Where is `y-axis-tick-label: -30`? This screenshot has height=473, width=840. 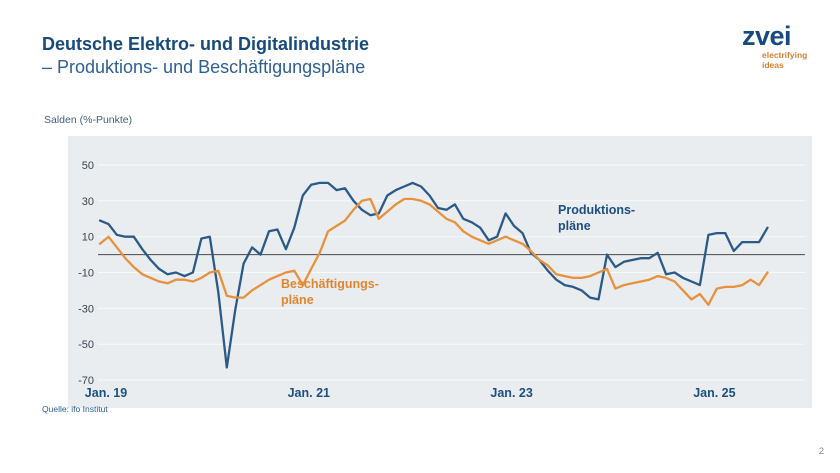
y-axis-tick-label: -30 is located at coordinates (86, 309).